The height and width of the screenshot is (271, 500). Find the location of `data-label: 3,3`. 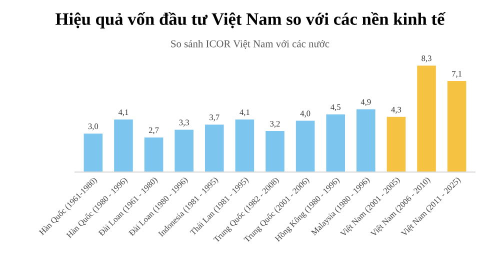

data-label: 3,3 is located at coordinates (184, 123).